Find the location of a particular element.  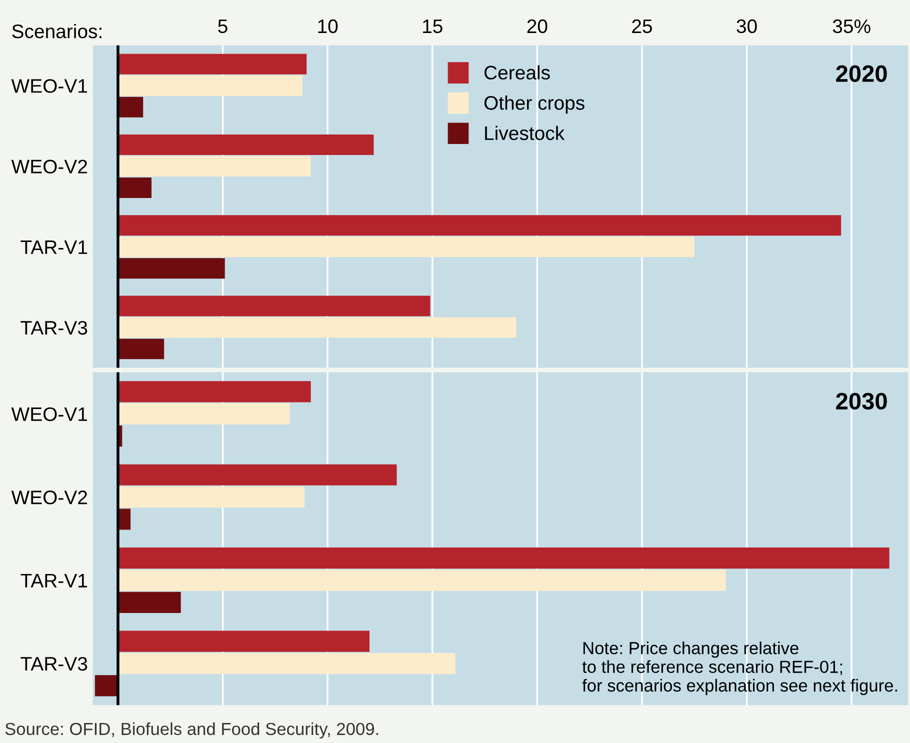

annotation: 2030 is located at coordinates (861, 401).